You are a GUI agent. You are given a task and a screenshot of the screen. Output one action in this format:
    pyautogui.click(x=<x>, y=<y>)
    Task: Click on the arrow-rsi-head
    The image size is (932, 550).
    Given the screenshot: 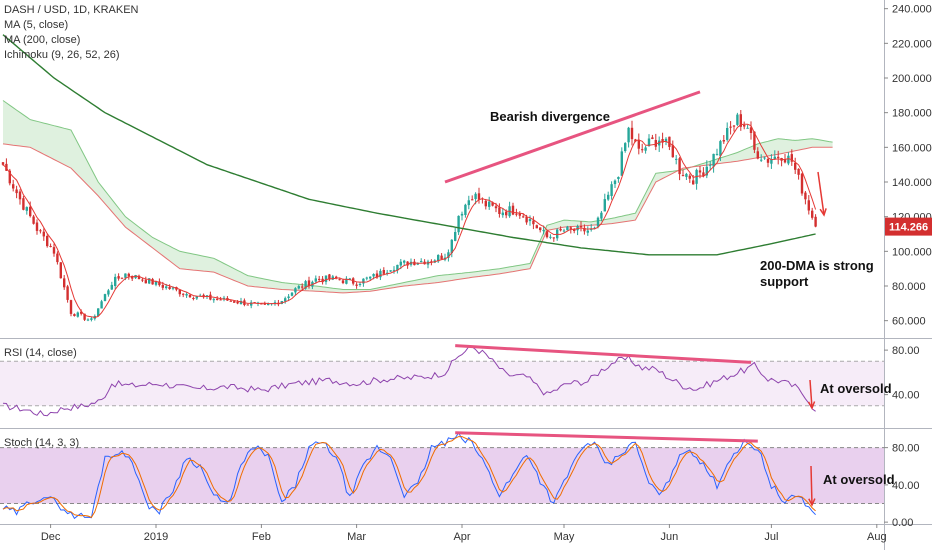 What is the action you would take?
    pyautogui.click(x=811, y=405)
    